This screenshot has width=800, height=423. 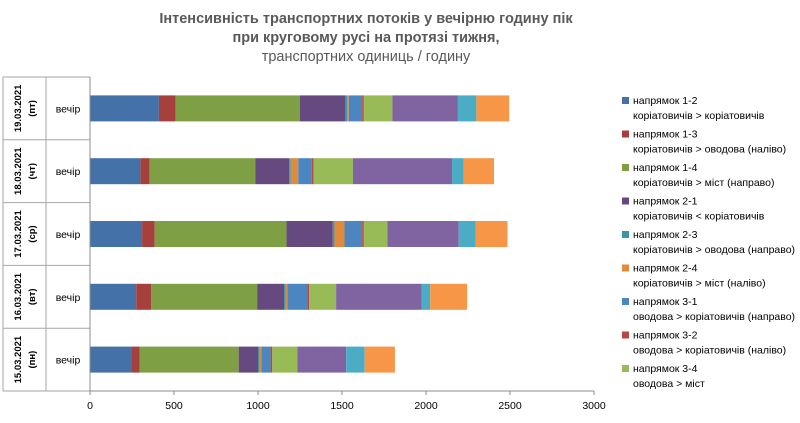 I want to click on legend-sublabel: оводова > коріатовичів (наліво), so click(x=709, y=351).